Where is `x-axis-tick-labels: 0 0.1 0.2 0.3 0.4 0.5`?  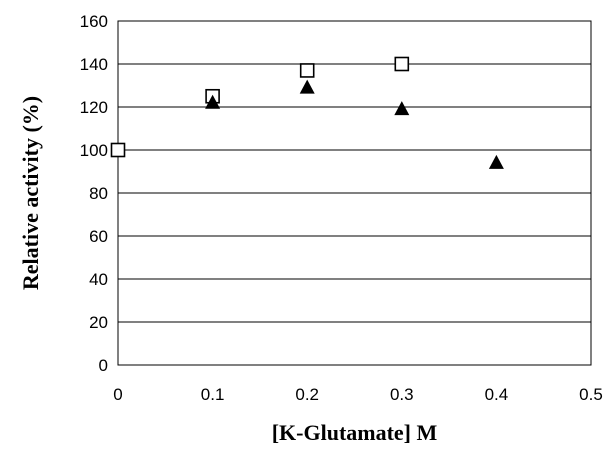
x-axis-tick-labels: 0 0.1 0.2 0.3 0.4 0.5 is located at coordinates (358, 394).